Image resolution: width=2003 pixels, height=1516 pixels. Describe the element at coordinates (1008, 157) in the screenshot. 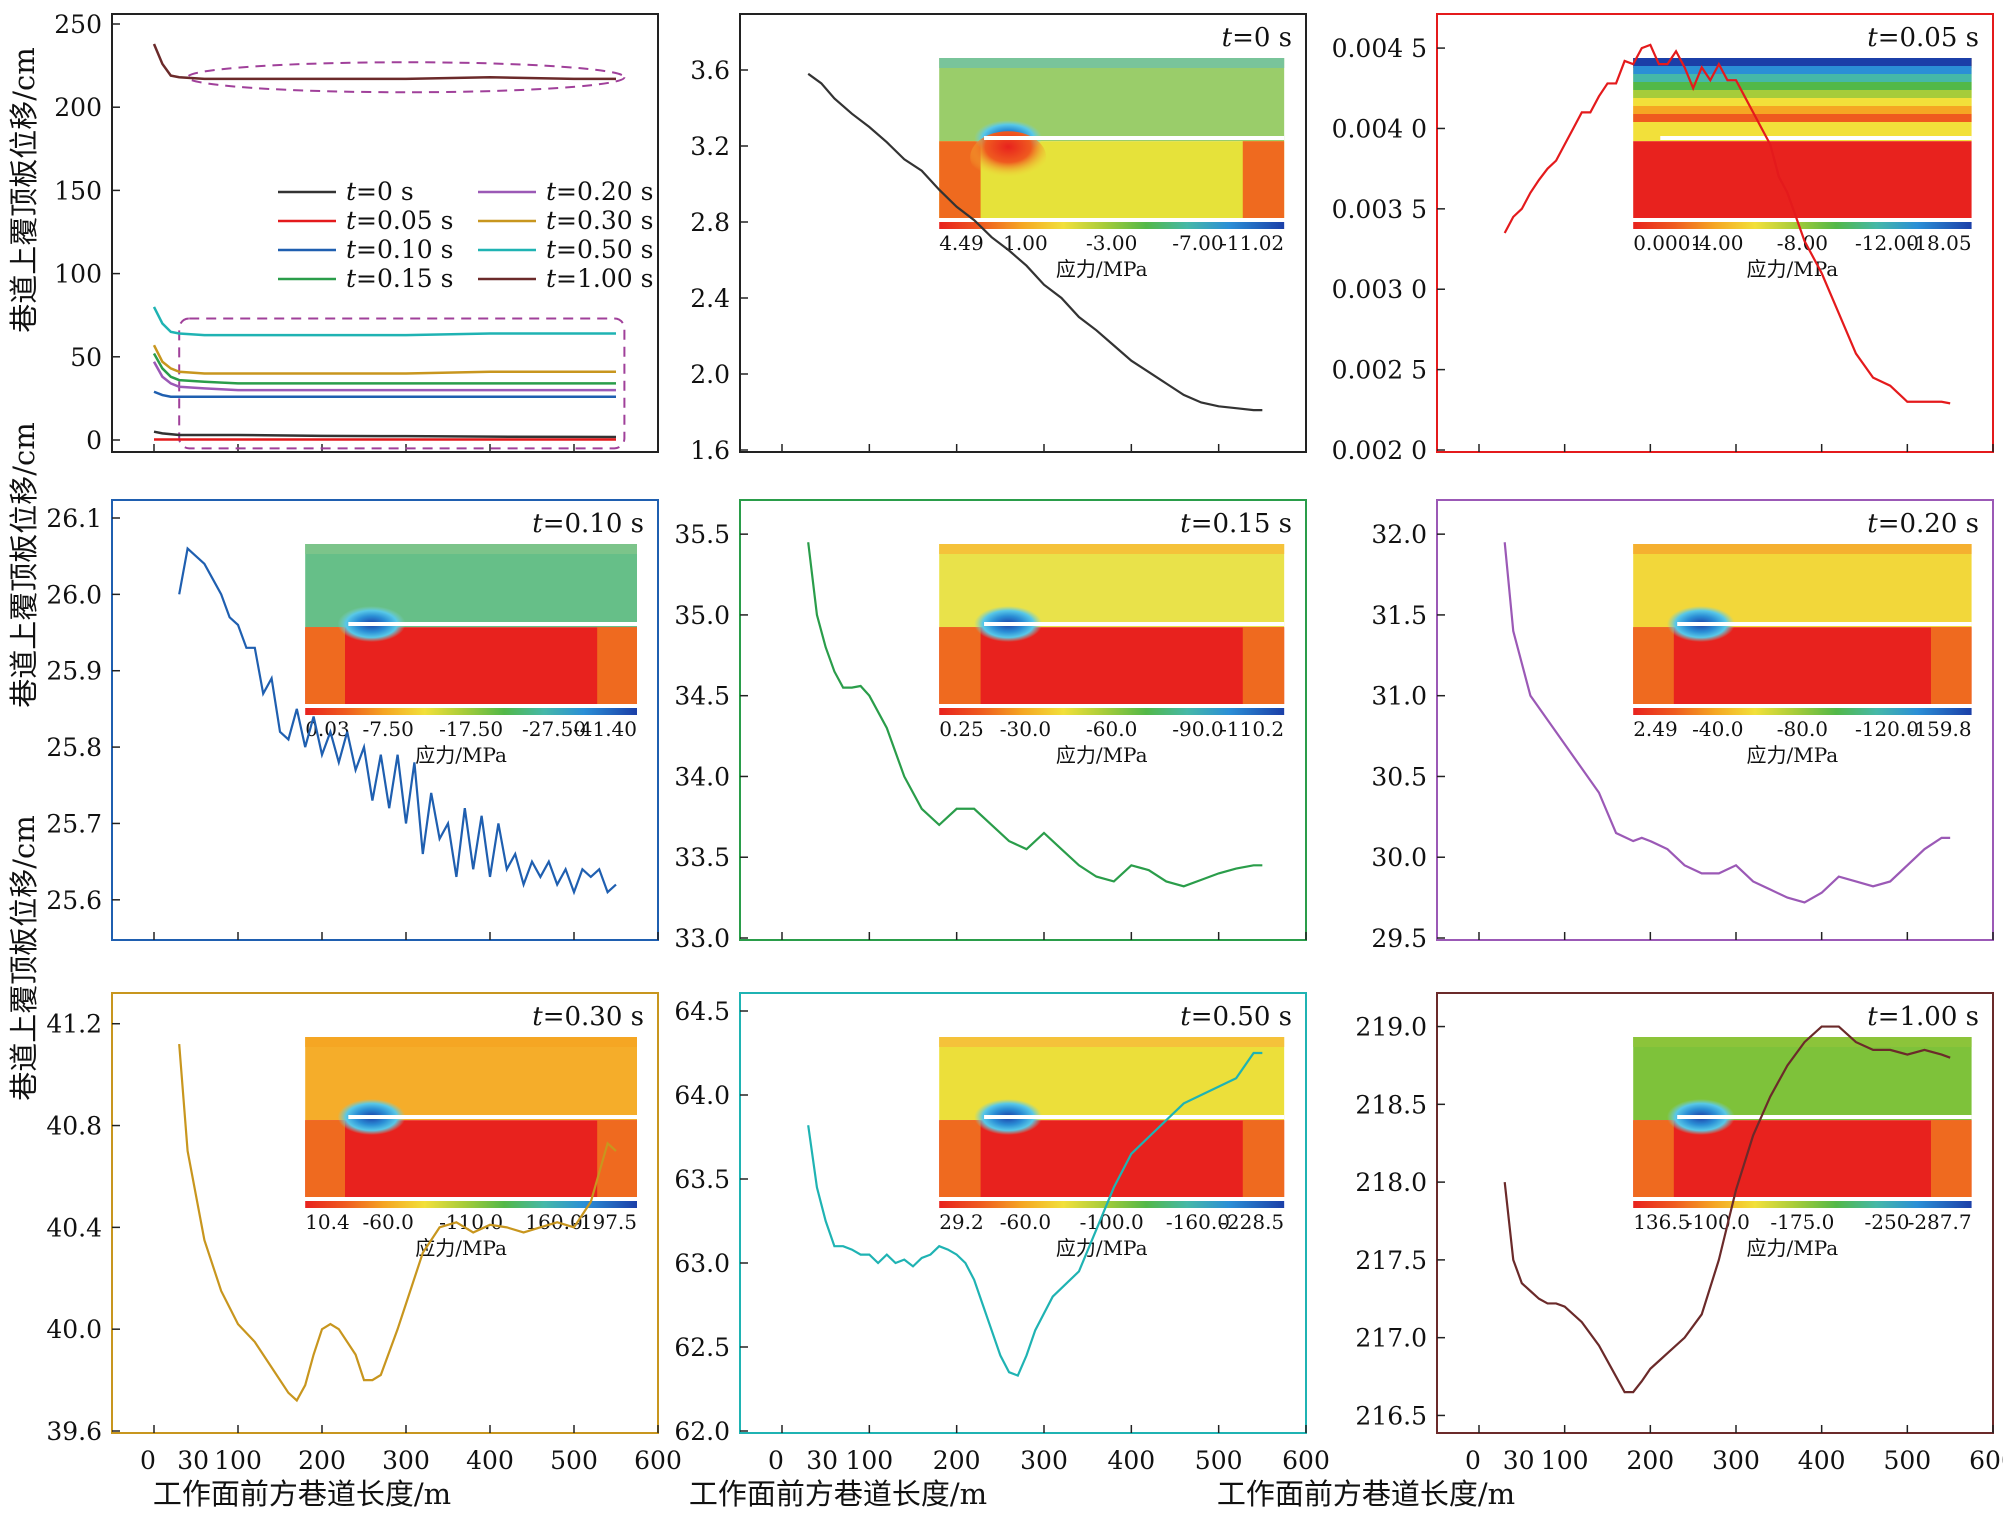

I see `contour-red-zone` at that location.